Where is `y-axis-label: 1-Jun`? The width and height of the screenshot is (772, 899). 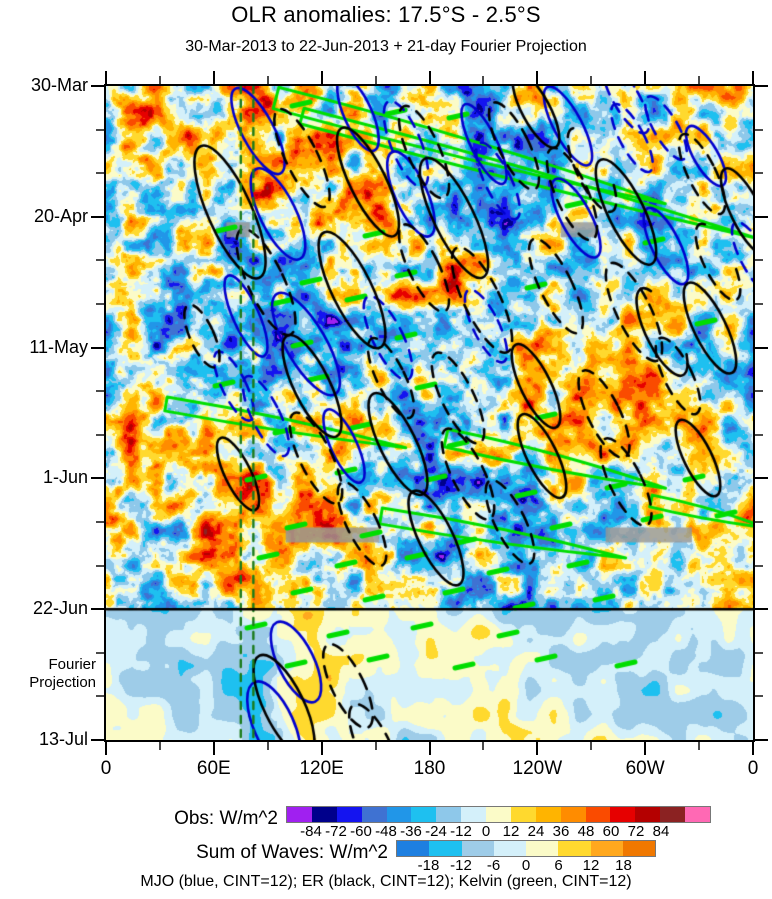 y-axis-label: 1-Jun is located at coordinates (65, 477).